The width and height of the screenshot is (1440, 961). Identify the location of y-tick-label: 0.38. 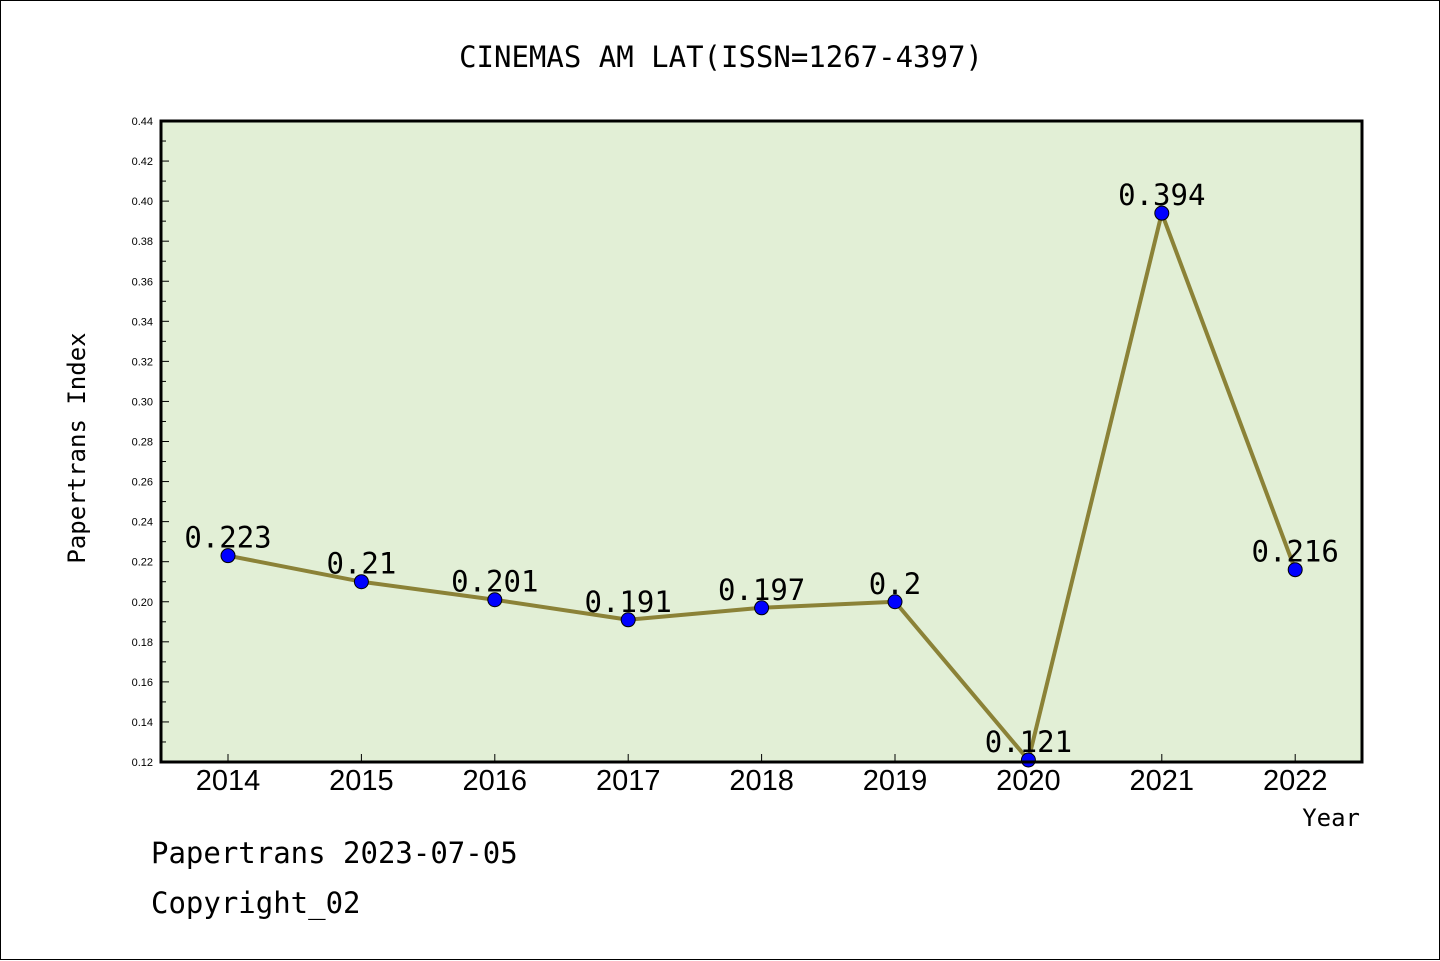
(142, 242).